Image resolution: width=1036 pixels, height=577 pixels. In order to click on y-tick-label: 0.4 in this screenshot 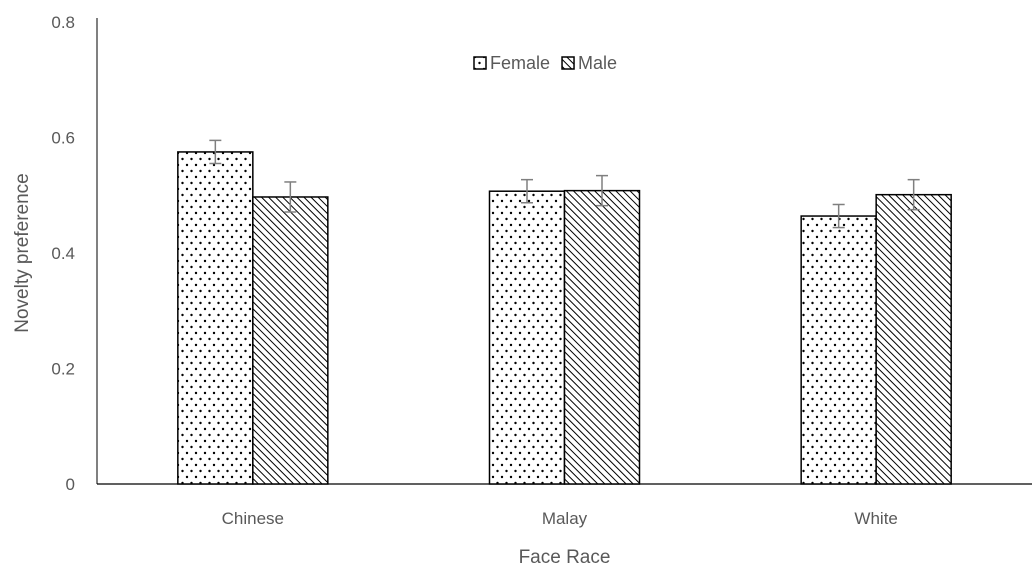, I will do `click(63, 253)`.